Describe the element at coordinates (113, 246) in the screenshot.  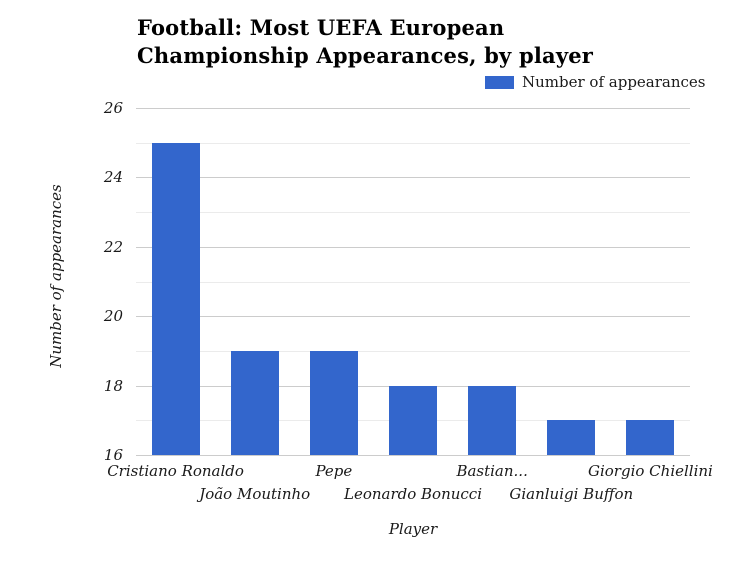
I see `y-tick-label-22: 22` at that location.